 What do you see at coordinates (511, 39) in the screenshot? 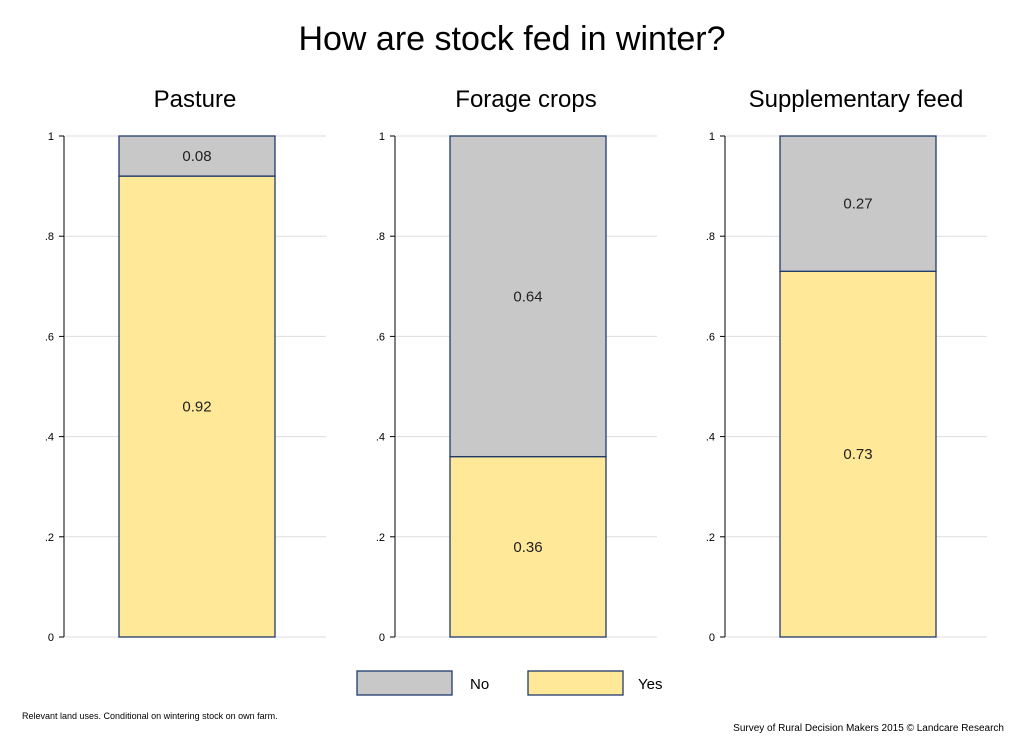
I see `chart-title: How are stock fed in winter?` at bounding box center [511, 39].